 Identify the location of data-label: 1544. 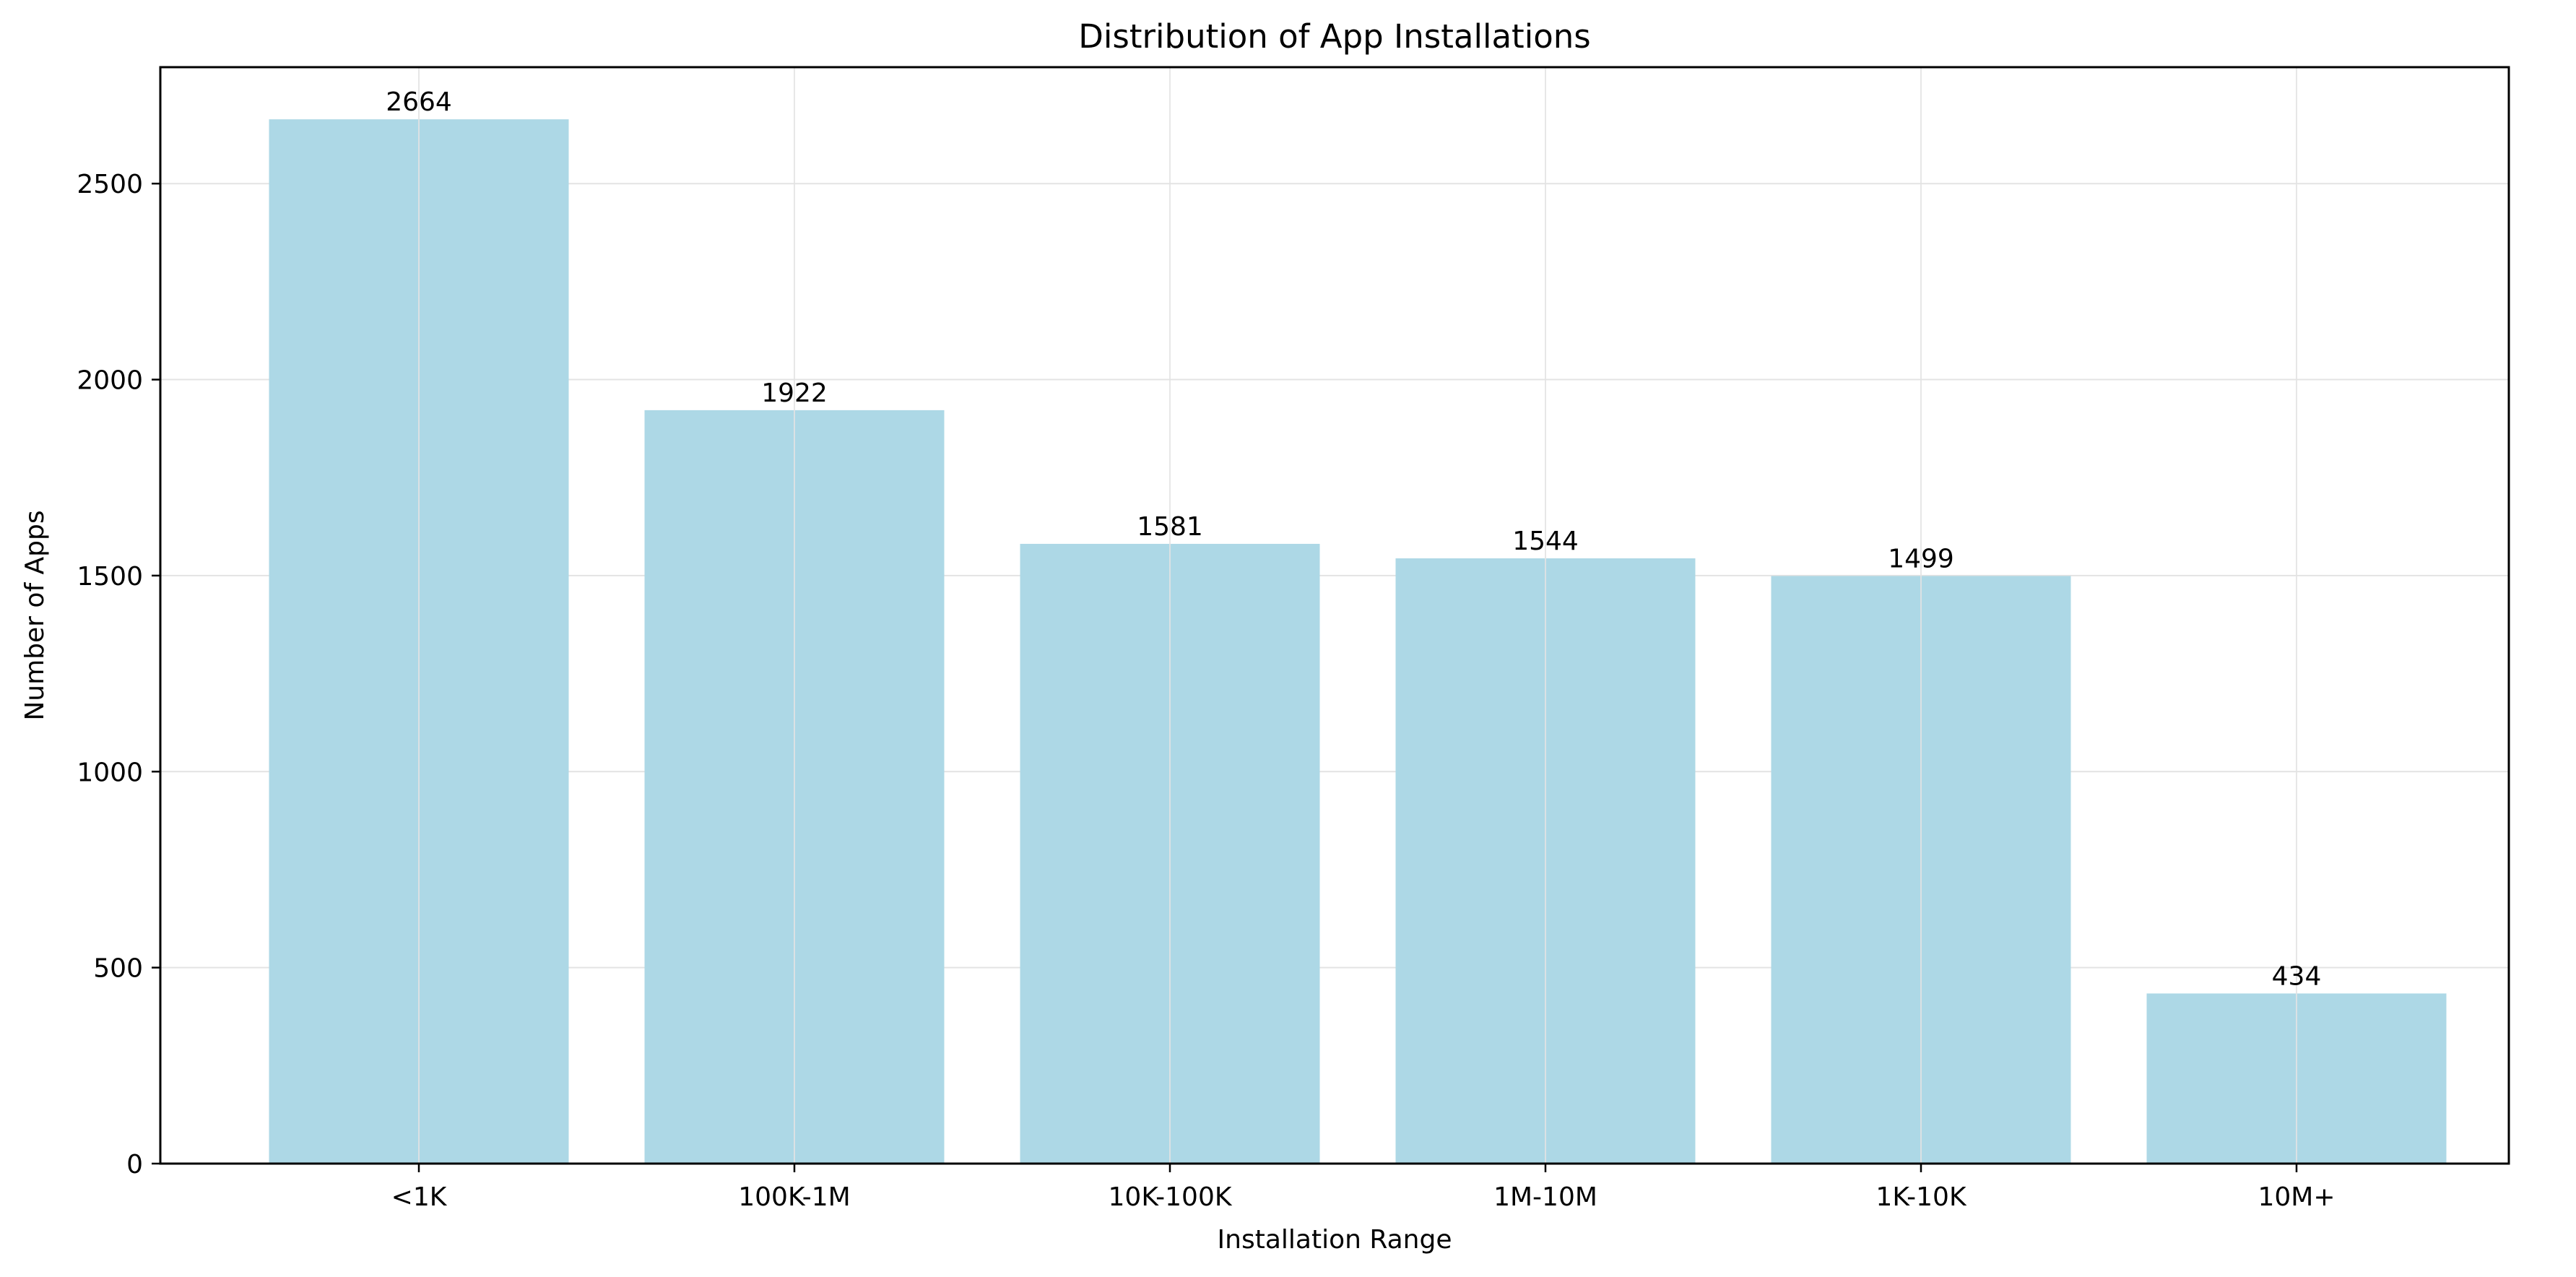
(1545, 541).